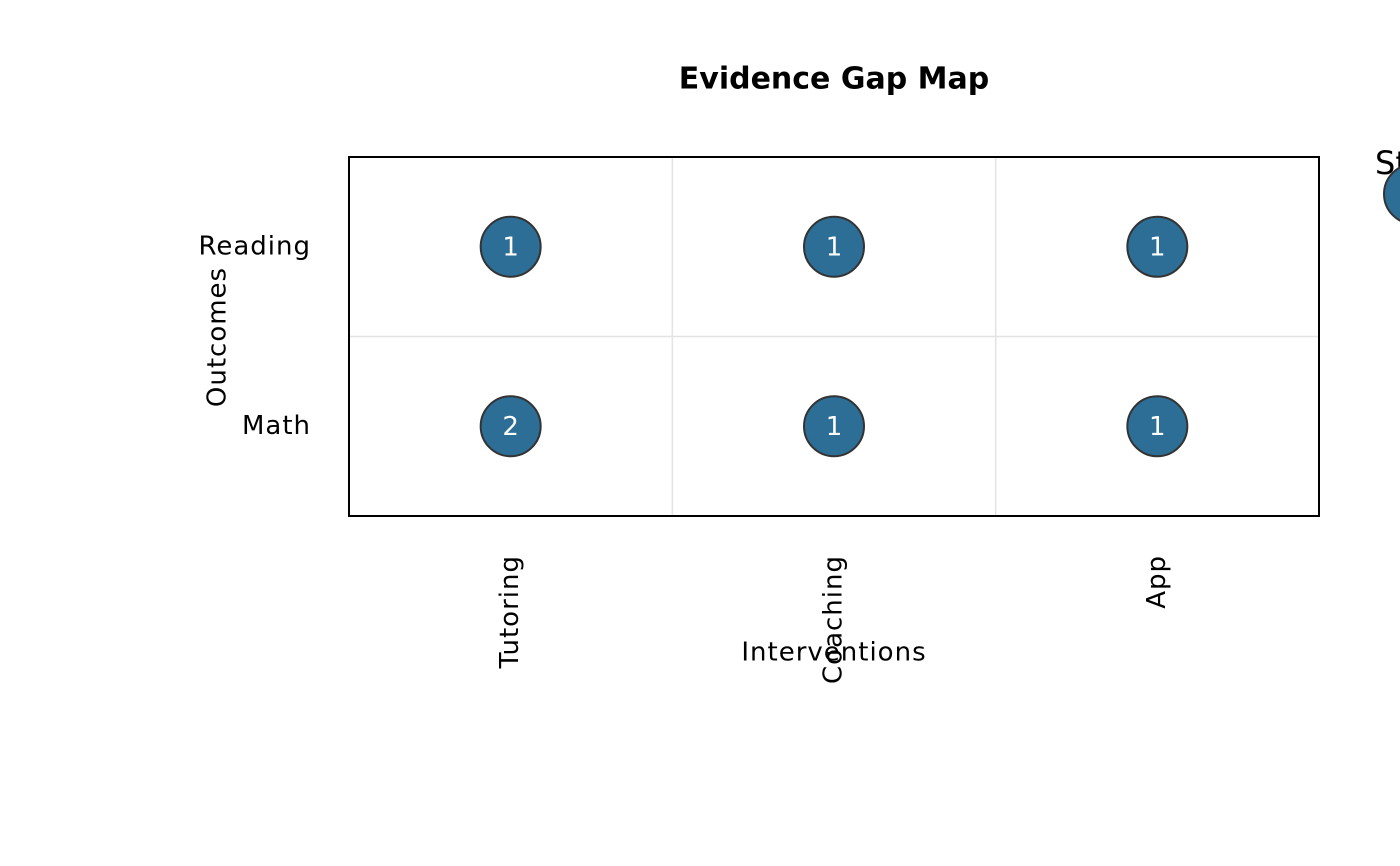 This screenshot has width=1400, height=866. I want to click on x-tick-label: Tutoring, so click(510, 612).